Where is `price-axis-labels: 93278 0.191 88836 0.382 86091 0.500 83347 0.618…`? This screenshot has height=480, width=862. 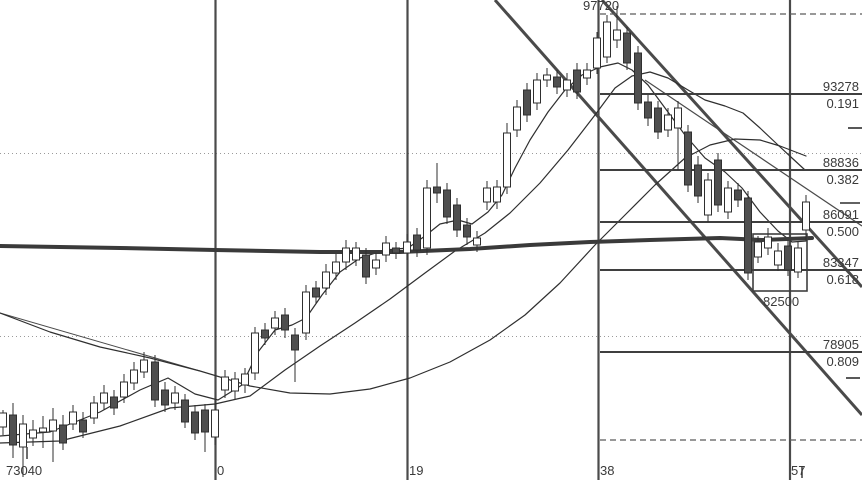 price-axis-labels: 93278 0.191 88836 0.382 86091 0.500 83347 0.618… is located at coordinates (841, 224).